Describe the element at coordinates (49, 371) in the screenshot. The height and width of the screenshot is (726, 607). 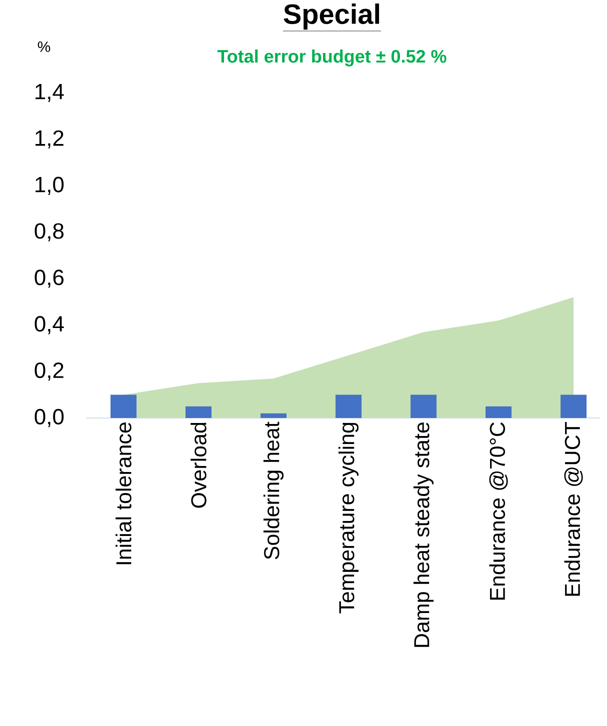
I see `y-tick-label: 0,2` at that location.